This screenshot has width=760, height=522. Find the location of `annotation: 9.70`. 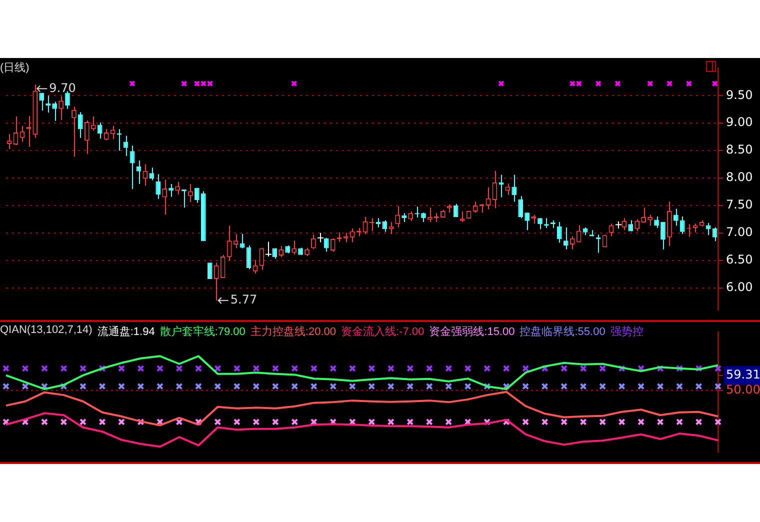

annotation: 9.70 is located at coordinates (62, 87).